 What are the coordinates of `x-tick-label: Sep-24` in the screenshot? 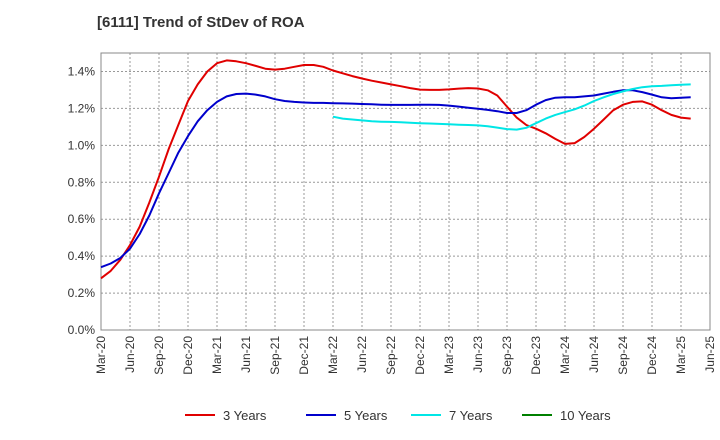 It's located at (623, 355).